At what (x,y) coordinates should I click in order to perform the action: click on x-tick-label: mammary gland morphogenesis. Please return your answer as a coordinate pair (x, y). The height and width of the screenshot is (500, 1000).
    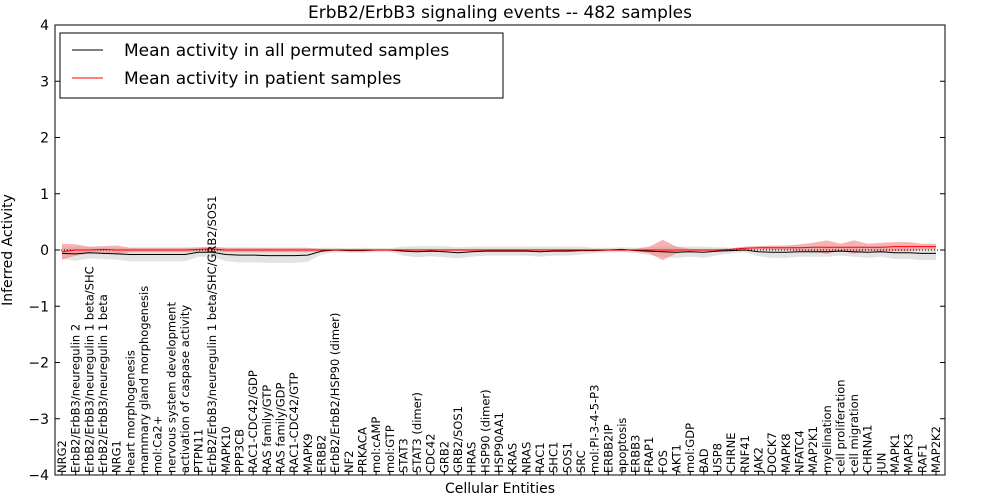
    Looking at the image, I should click on (144, 379).